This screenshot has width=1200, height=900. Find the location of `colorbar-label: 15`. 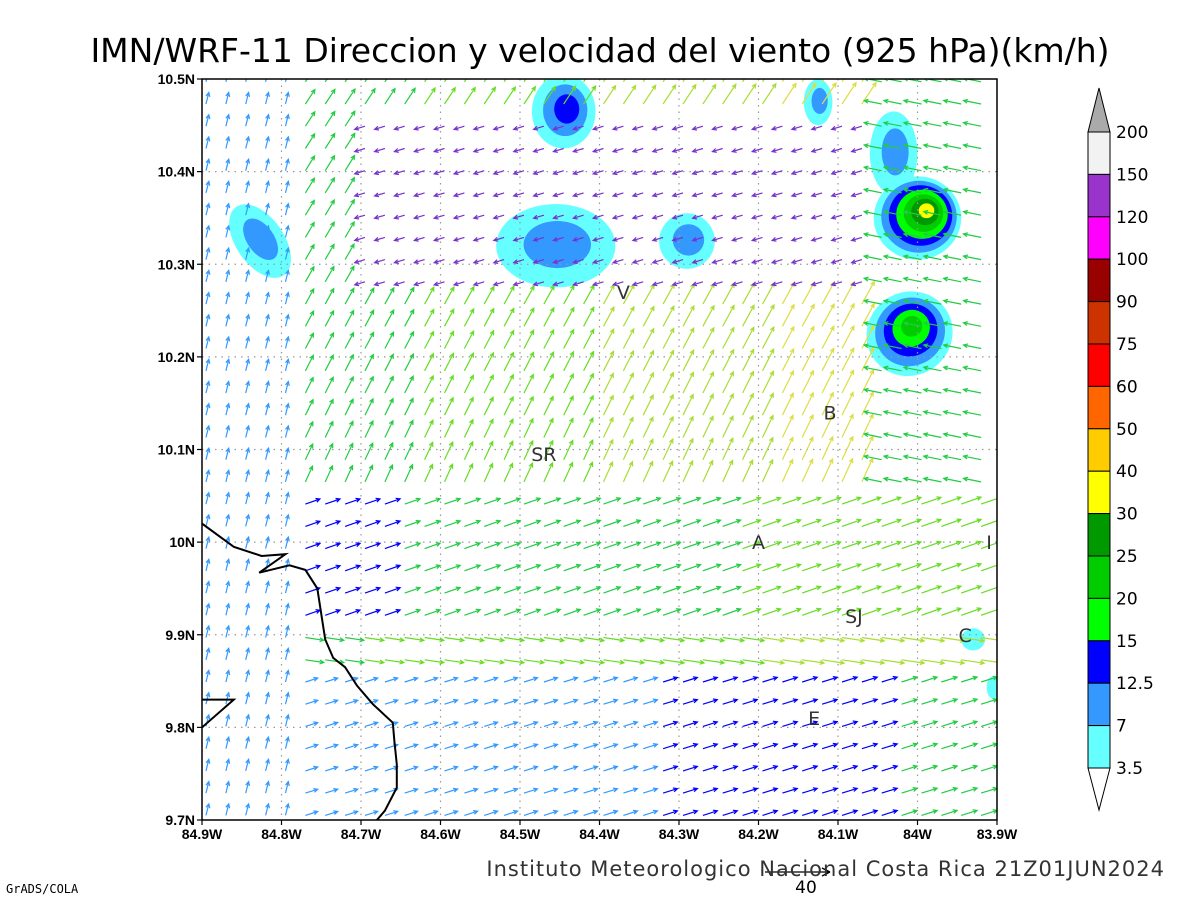

colorbar-label: 15 is located at coordinates (1127, 642).